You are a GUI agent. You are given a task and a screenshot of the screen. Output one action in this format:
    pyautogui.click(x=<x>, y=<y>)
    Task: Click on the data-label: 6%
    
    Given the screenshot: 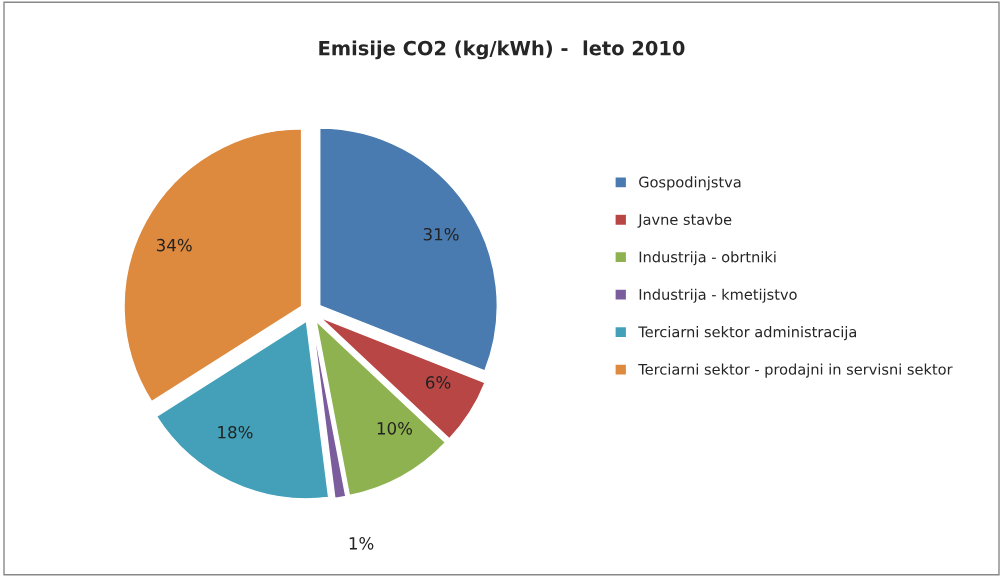 What is the action you would take?
    pyautogui.click(x=438, y=382)
    